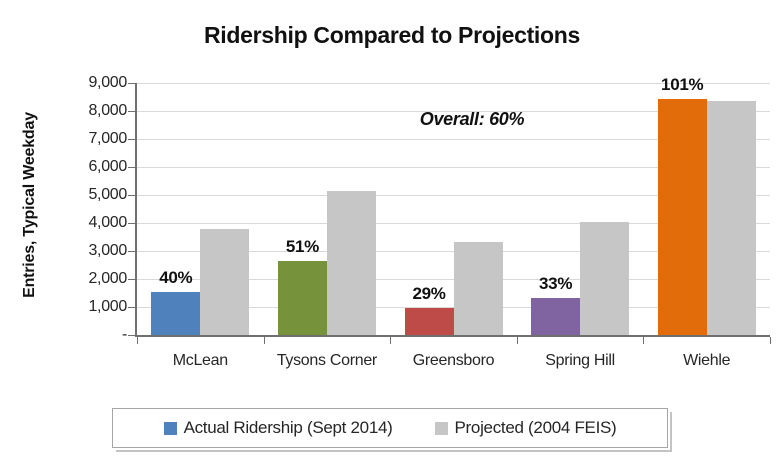 This screenshot has height=462, width=784. What do you see at coordinates (605, 278) in the screenshot?
I see `bar-projected-spring-hill` at bounding box center [605, 278].